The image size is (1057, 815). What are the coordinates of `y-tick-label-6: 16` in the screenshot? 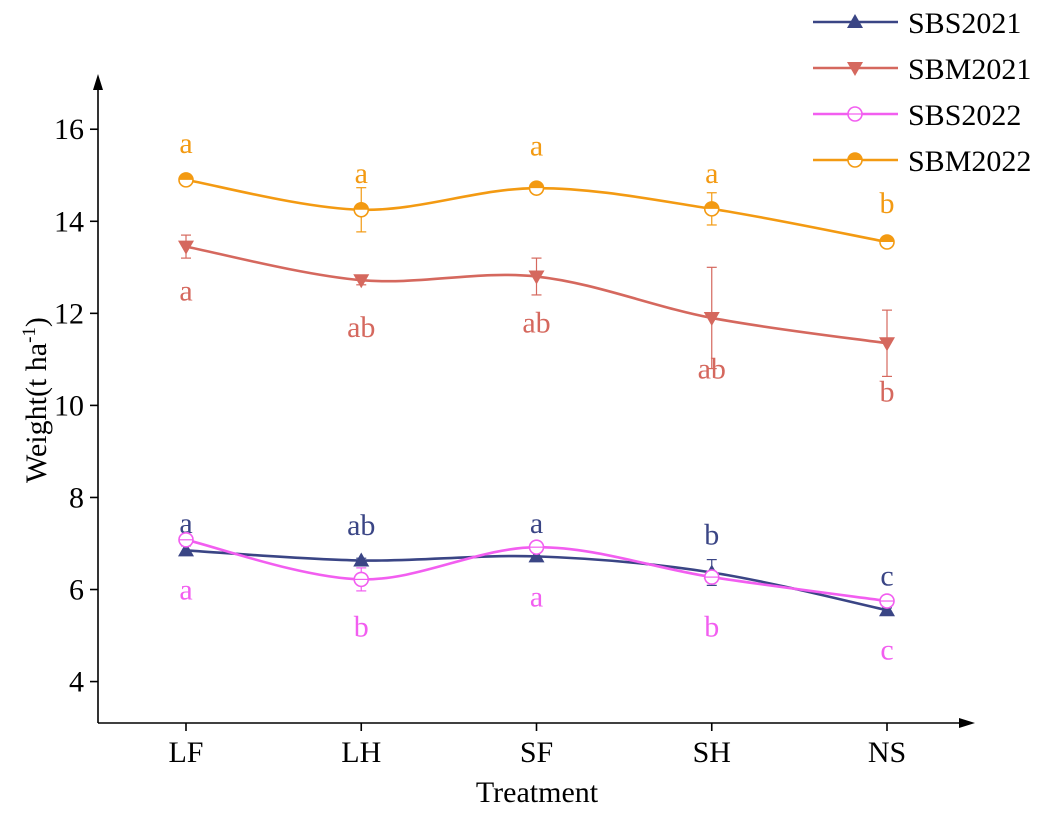 It's located at (69, 129).